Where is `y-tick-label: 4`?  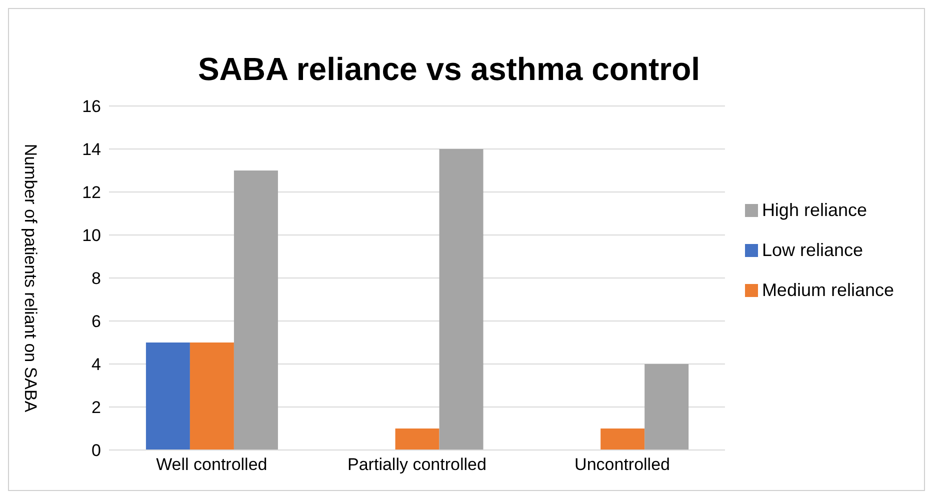
y-tick-label: 4 is located at coordinates (96, 364).